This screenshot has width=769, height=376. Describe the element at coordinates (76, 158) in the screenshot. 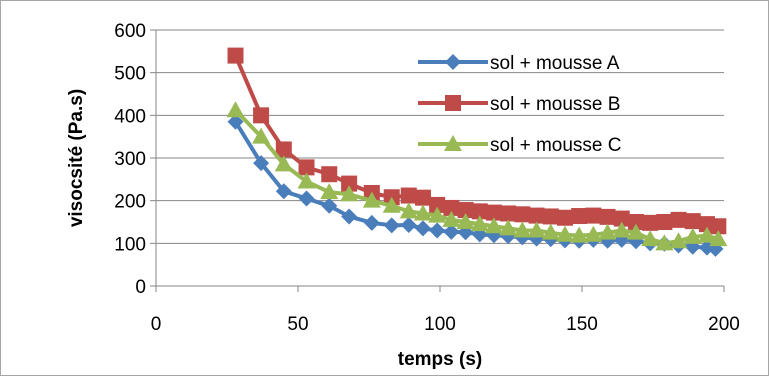

I see `y-axis-title: visocsité (Pa.s)` at that location.